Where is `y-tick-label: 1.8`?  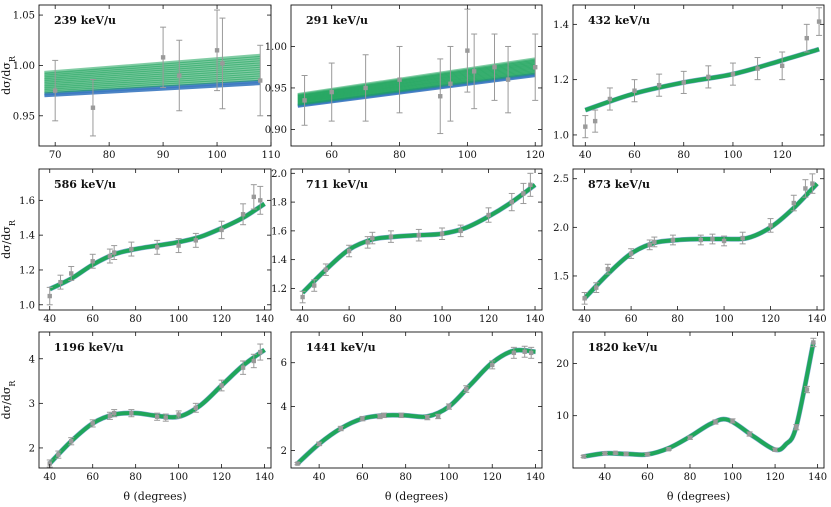 y-tick-label: 1.8 is located at coordinates (279, 203).